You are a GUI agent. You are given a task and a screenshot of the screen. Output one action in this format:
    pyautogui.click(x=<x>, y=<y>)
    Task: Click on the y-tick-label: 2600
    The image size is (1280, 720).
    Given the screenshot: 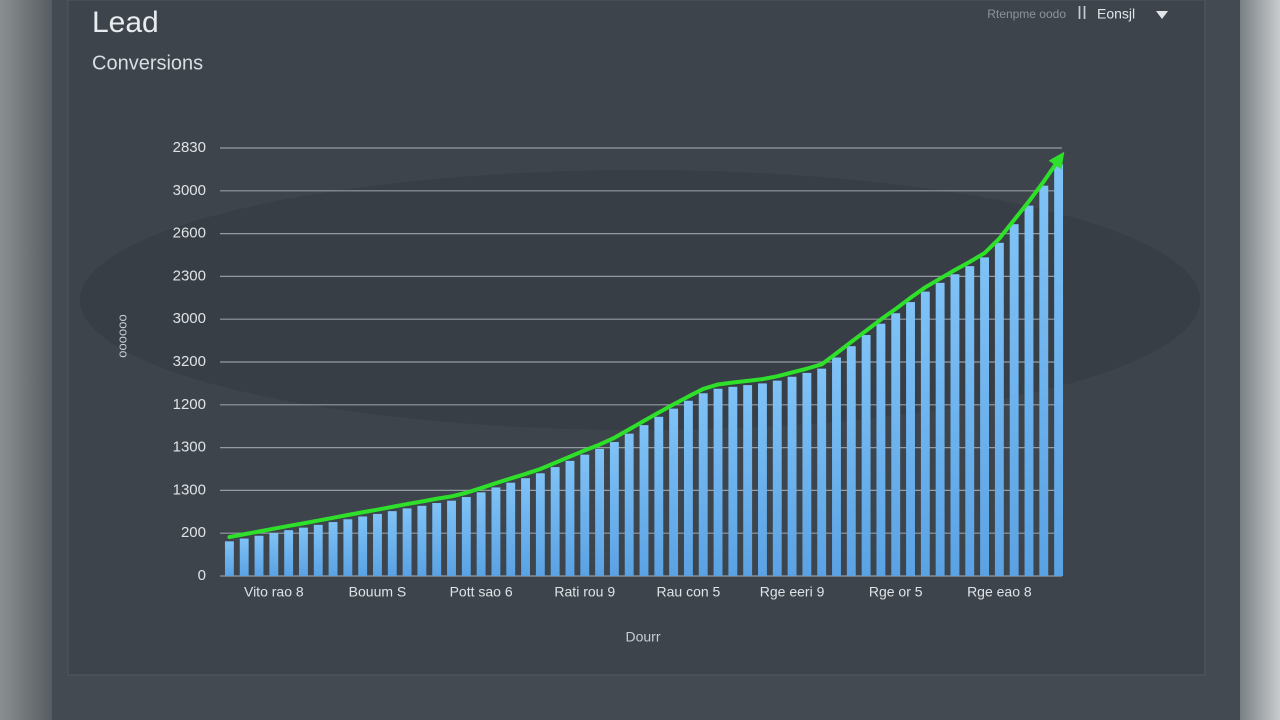 What is the action you would take?
    pyautogui.click(x=189, y=233)
    